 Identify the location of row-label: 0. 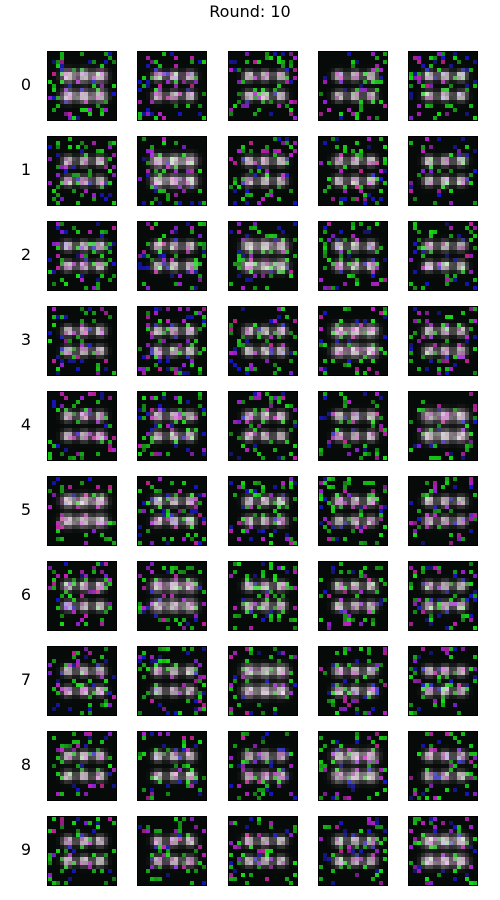
(26, 84).